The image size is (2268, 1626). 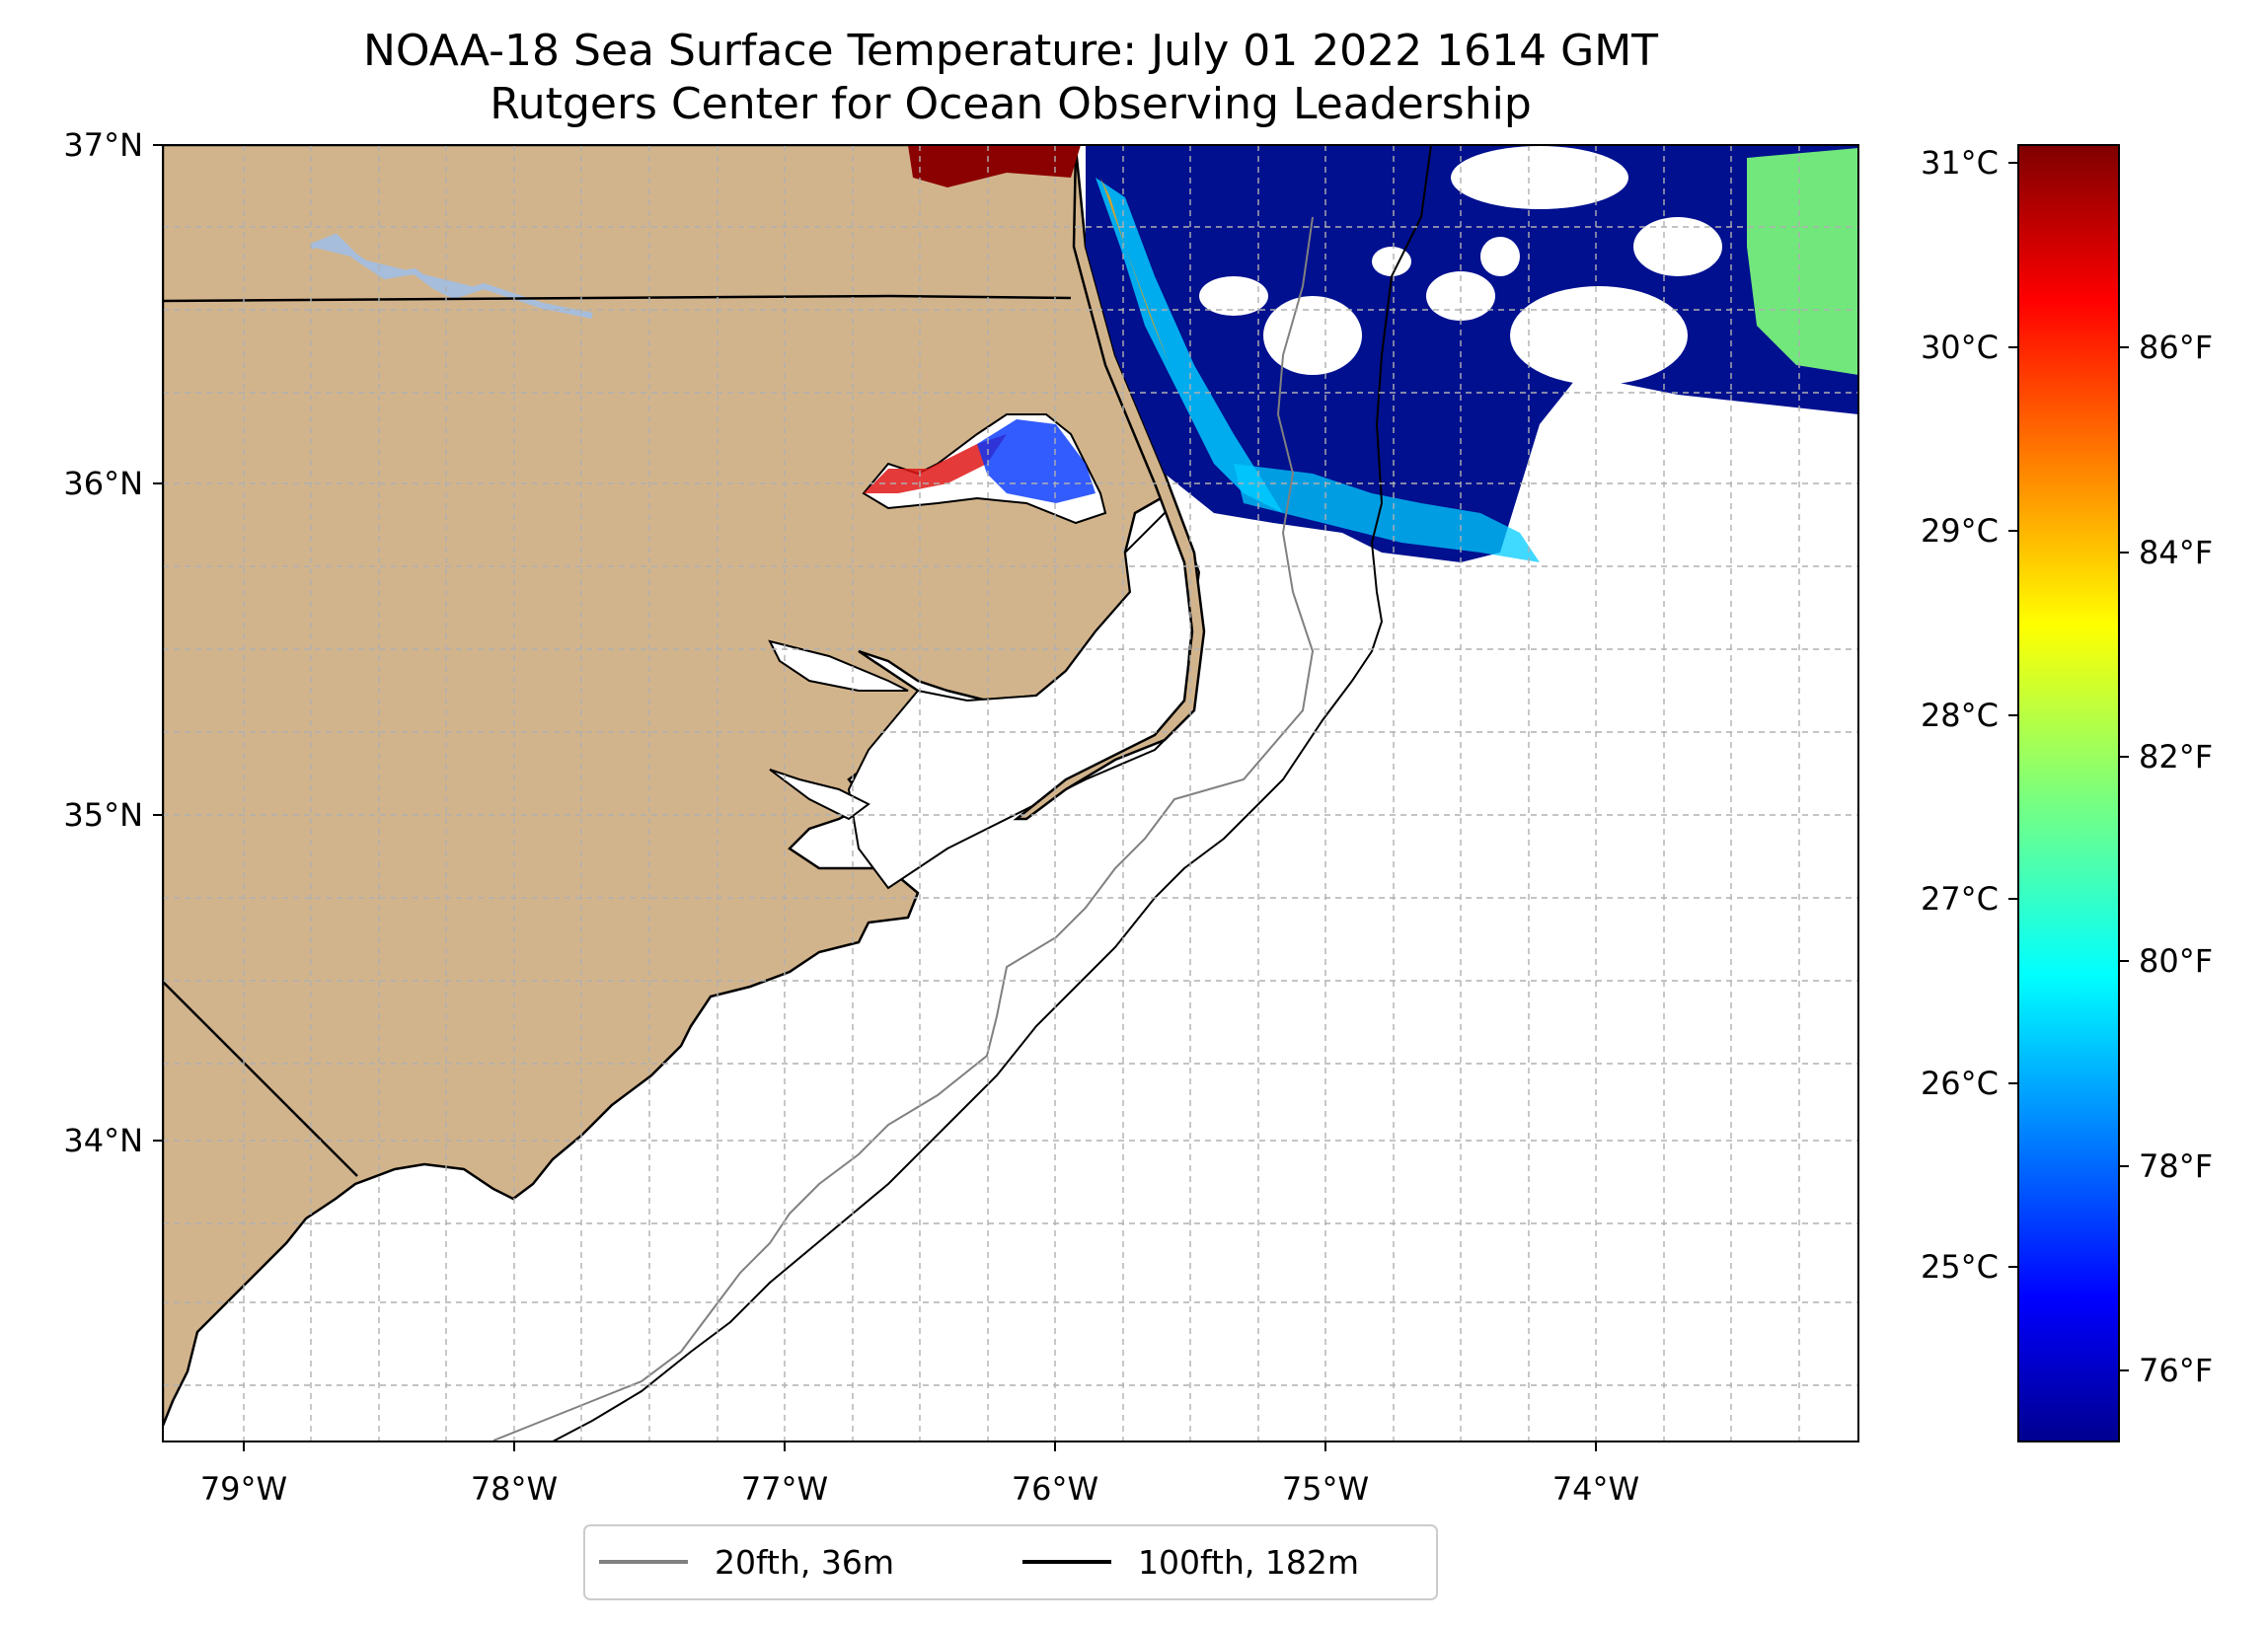 What do you see at coordinates (1960, 347) in the screenshot?
I see `celsius-label: 30°C` at bounding box center [1960, 347].